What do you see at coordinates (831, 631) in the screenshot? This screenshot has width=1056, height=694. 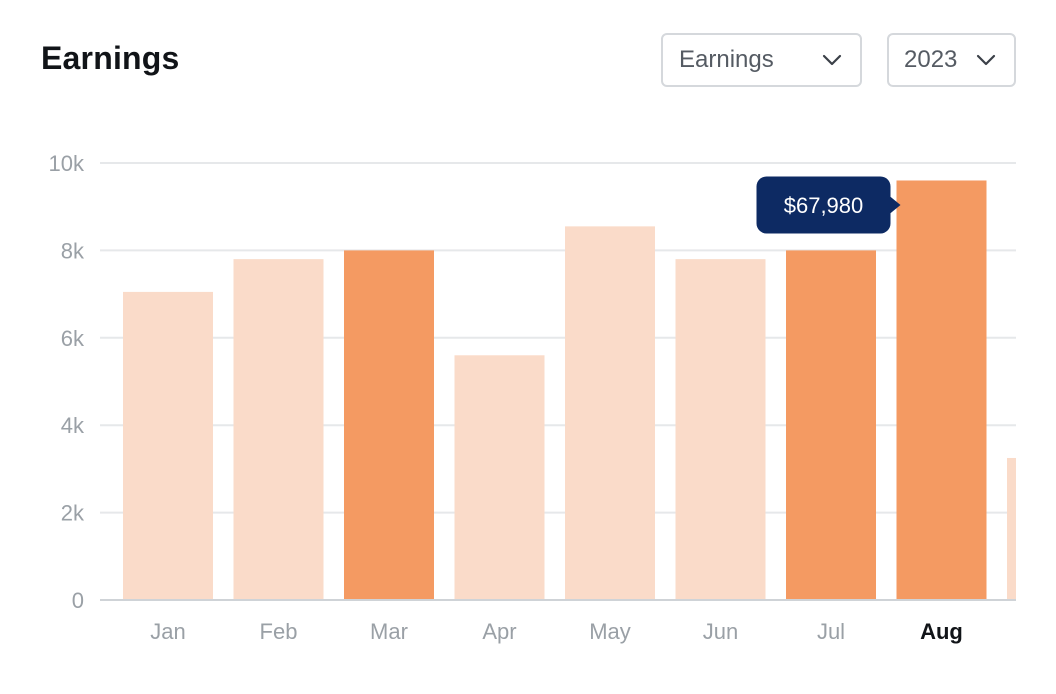 I see `x-tick-label: Jul` at bounding box center [831, 631].